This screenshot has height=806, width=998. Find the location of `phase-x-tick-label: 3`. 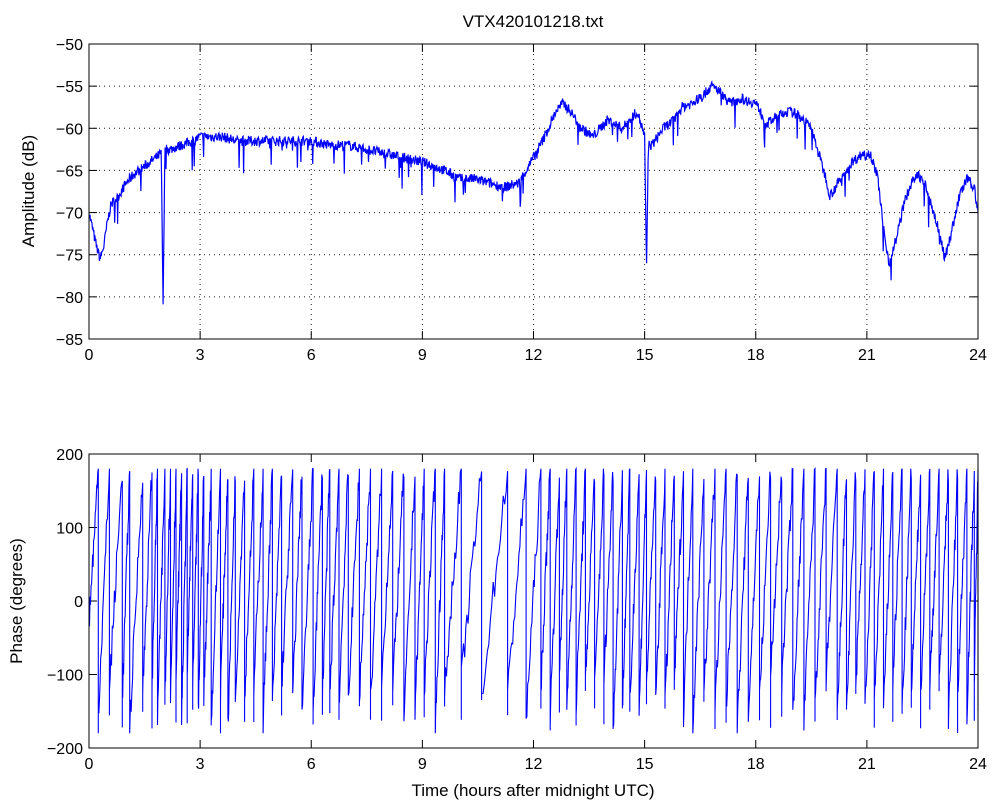

phase-x-tick-label: 3 is located at coordinates (200, 764).